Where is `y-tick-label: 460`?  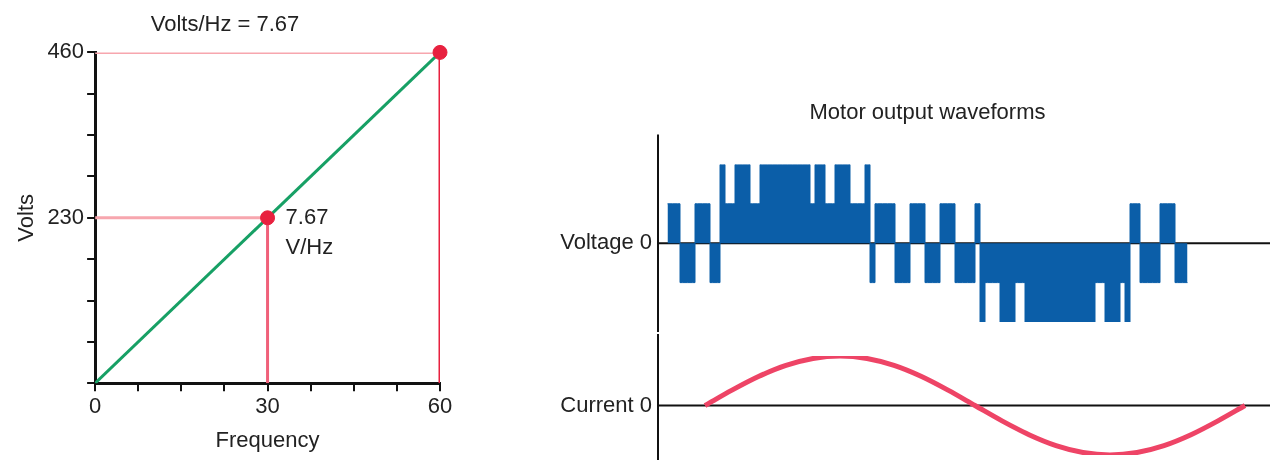 y-tick-label: 460 is located at coordinates (66, 51).